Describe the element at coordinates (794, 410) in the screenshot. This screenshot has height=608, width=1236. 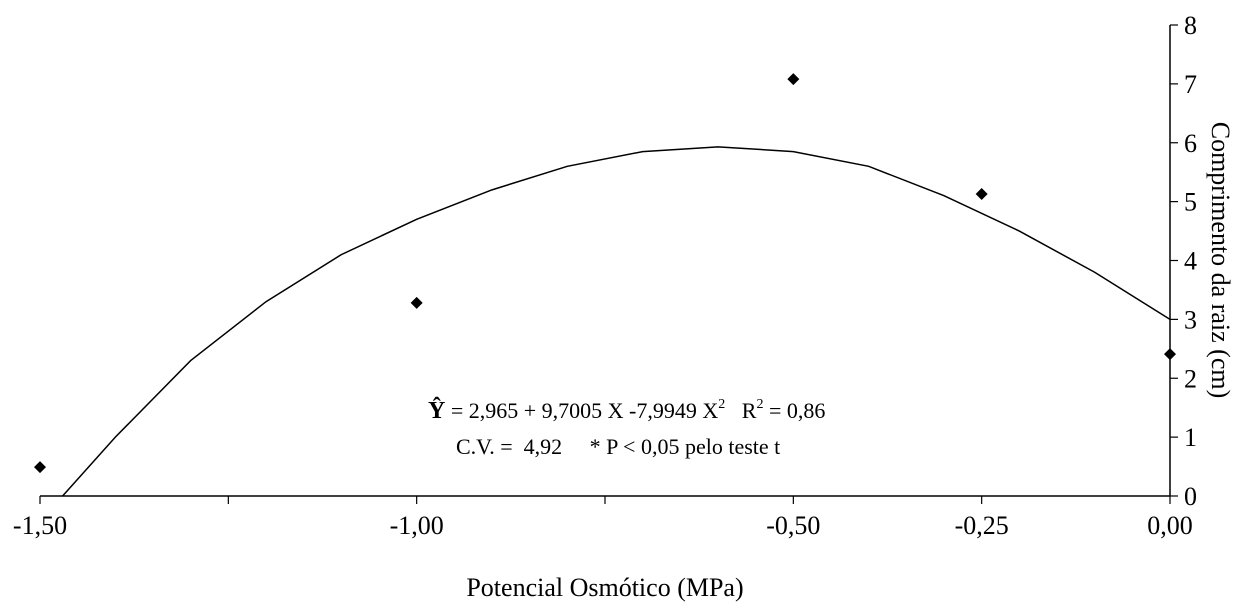
I see `equation-part: = 0,86` at that location.